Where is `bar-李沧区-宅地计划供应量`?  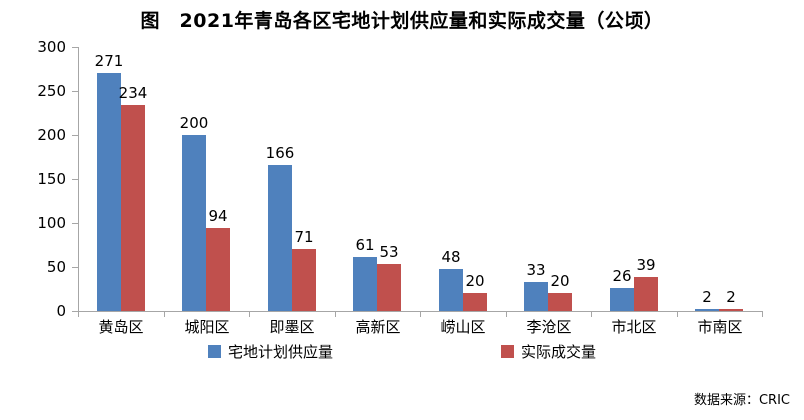 bar-李沧区-宅地计划供应量 is located at coordinates (536, 296).